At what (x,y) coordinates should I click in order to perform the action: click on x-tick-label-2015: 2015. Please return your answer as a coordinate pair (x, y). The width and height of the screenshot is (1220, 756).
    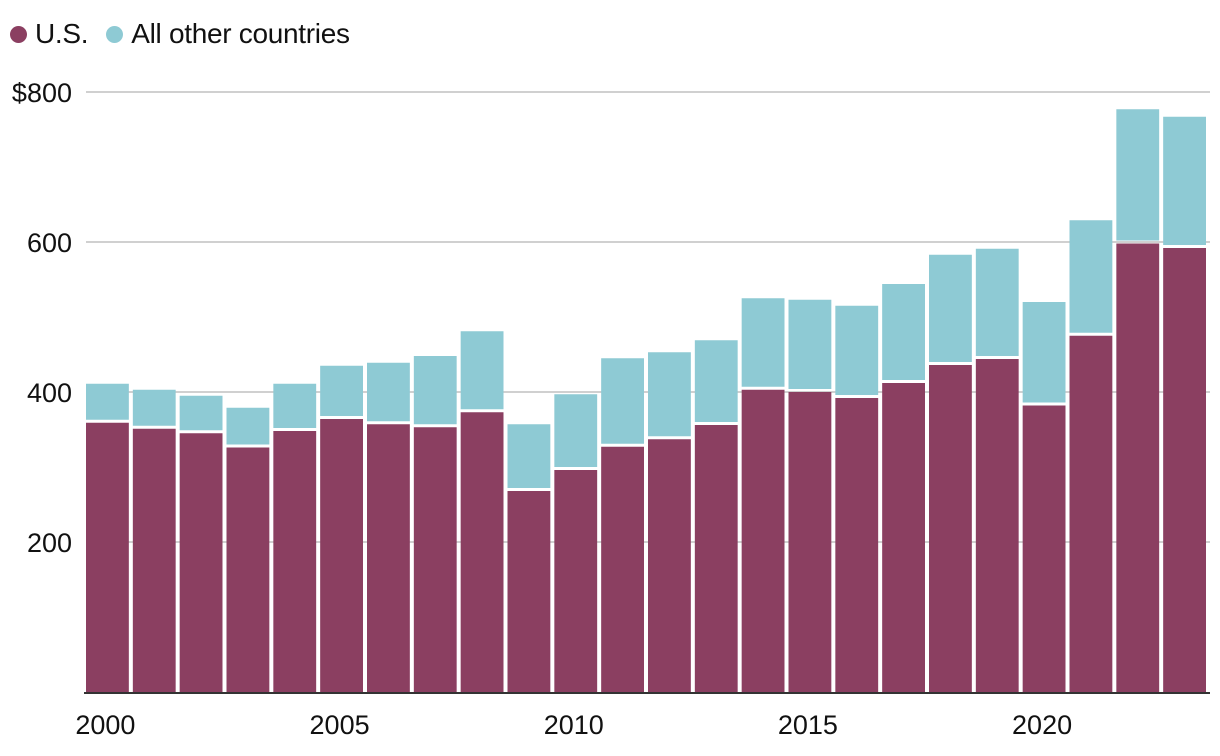
    Looking at the image, I should click on (808, 725).